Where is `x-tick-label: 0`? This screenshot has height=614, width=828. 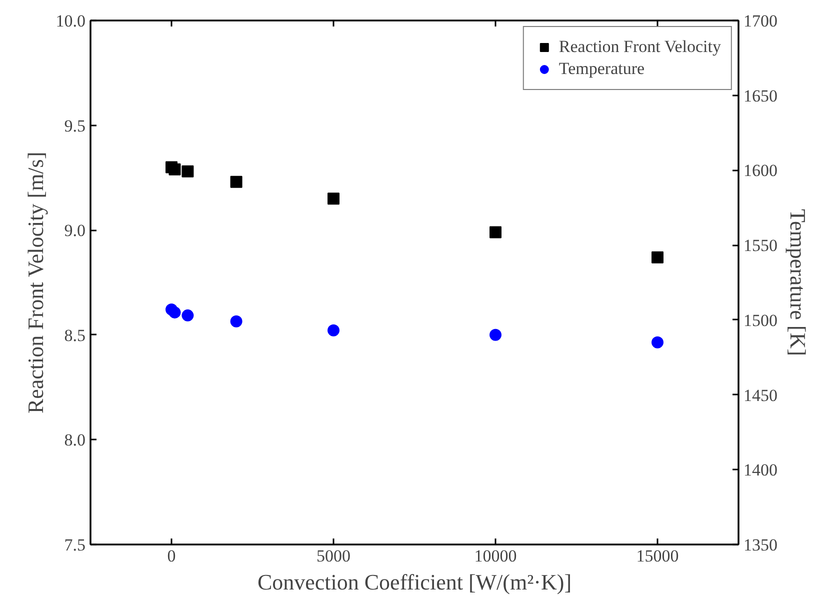
x-tick-label: 0 is located at coordinates (171, 556).